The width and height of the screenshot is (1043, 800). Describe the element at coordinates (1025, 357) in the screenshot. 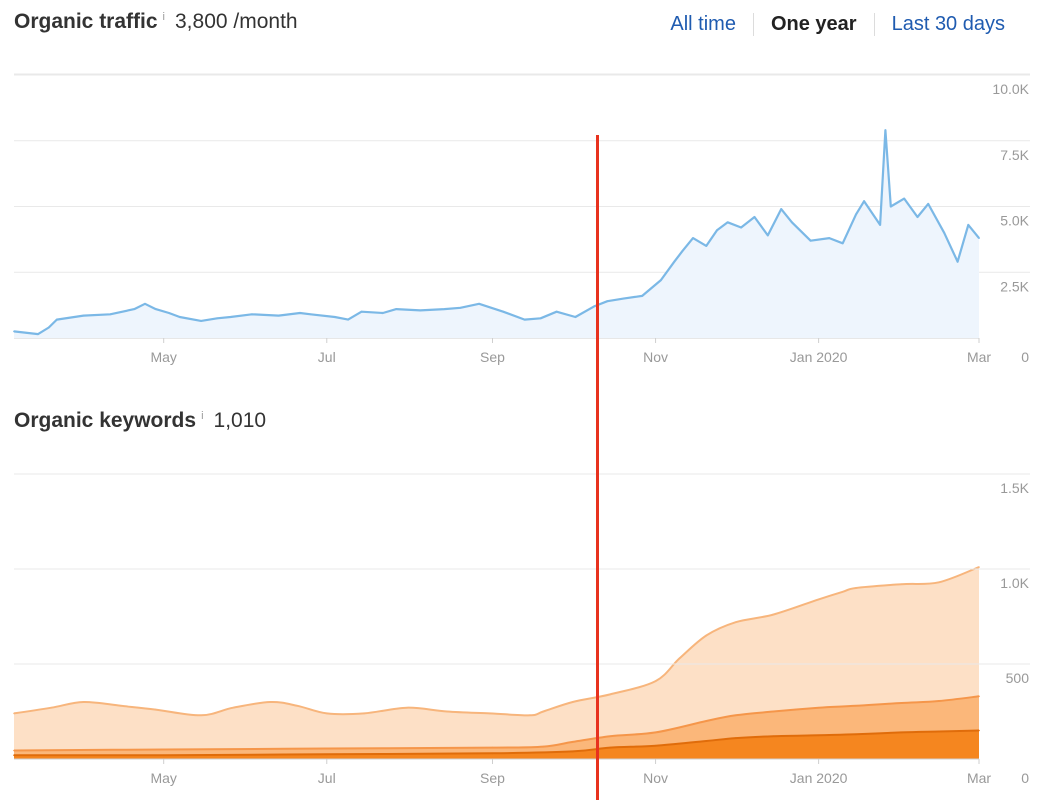

I see `traffic-y-tick-label: 0` at that location.